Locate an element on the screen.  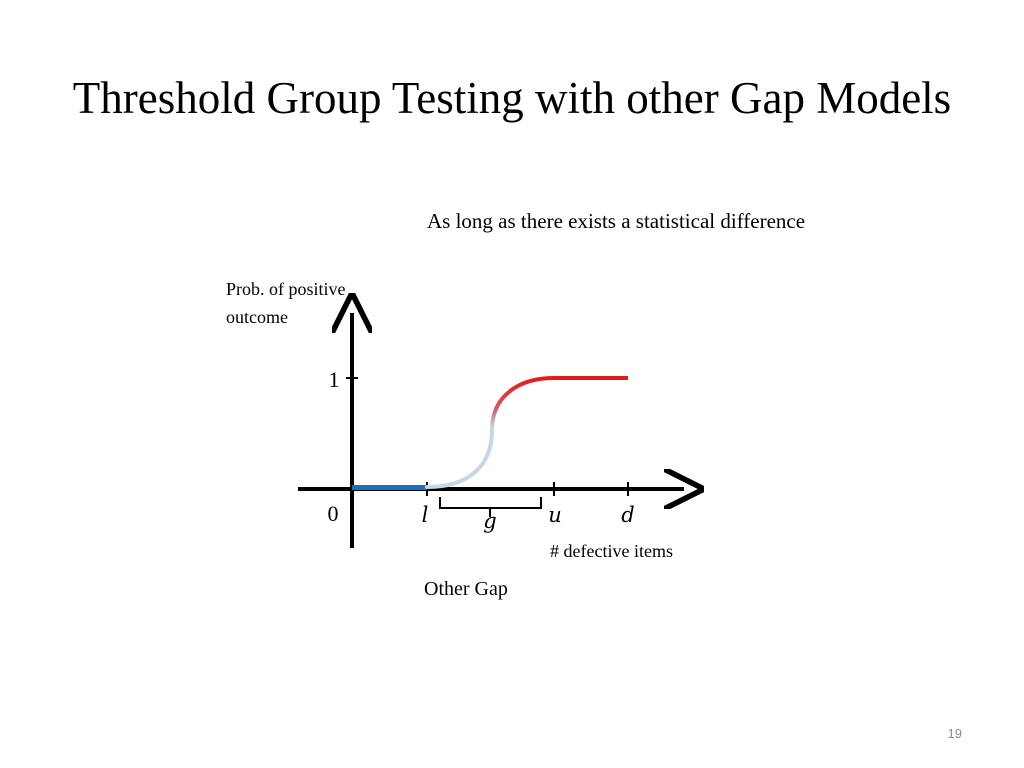
y-axis-label-line2: outcome is located at coordinates (257, 317).